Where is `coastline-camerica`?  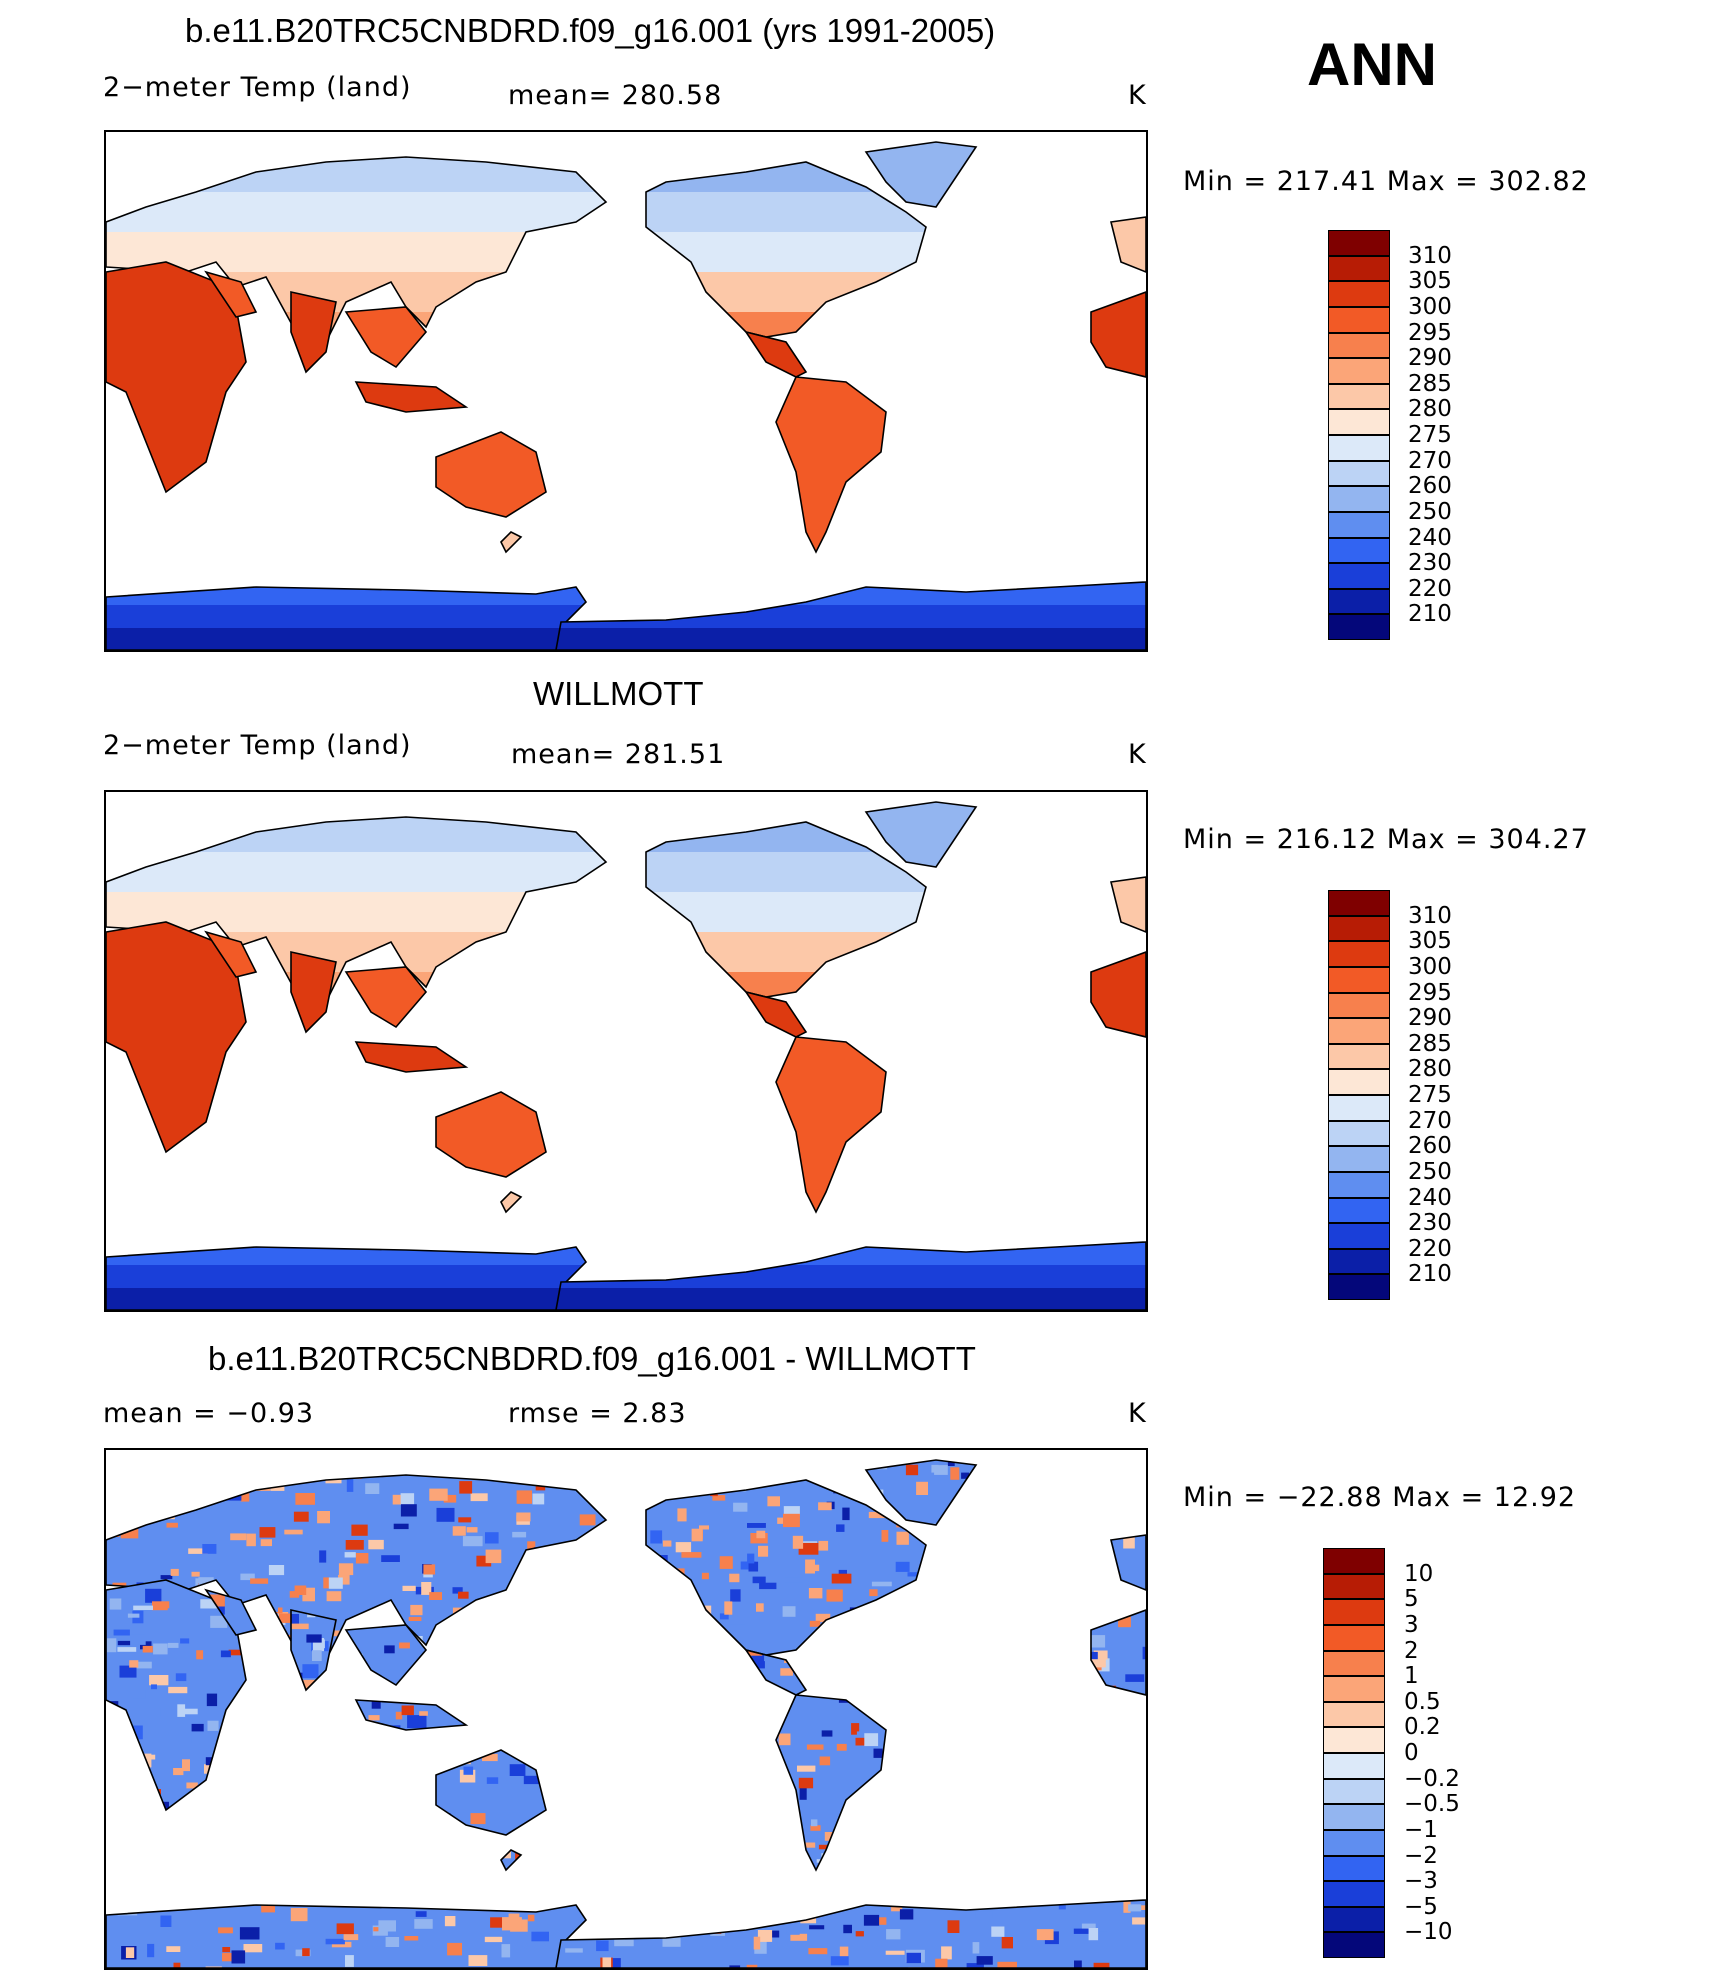
coastline-camerica is located at coordinates (776, 1014).